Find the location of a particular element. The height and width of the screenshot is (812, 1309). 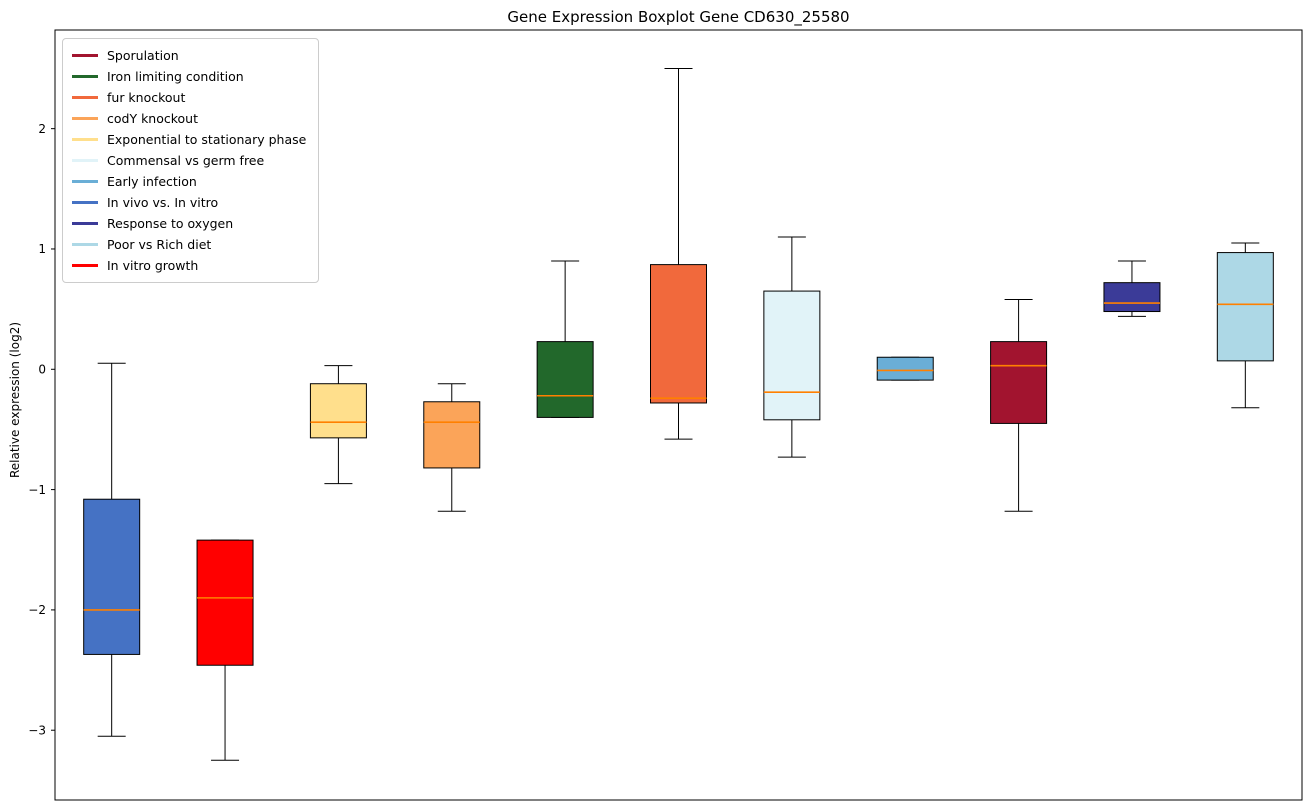

y-tick-label: −3 is located at coordinates (37, 730).